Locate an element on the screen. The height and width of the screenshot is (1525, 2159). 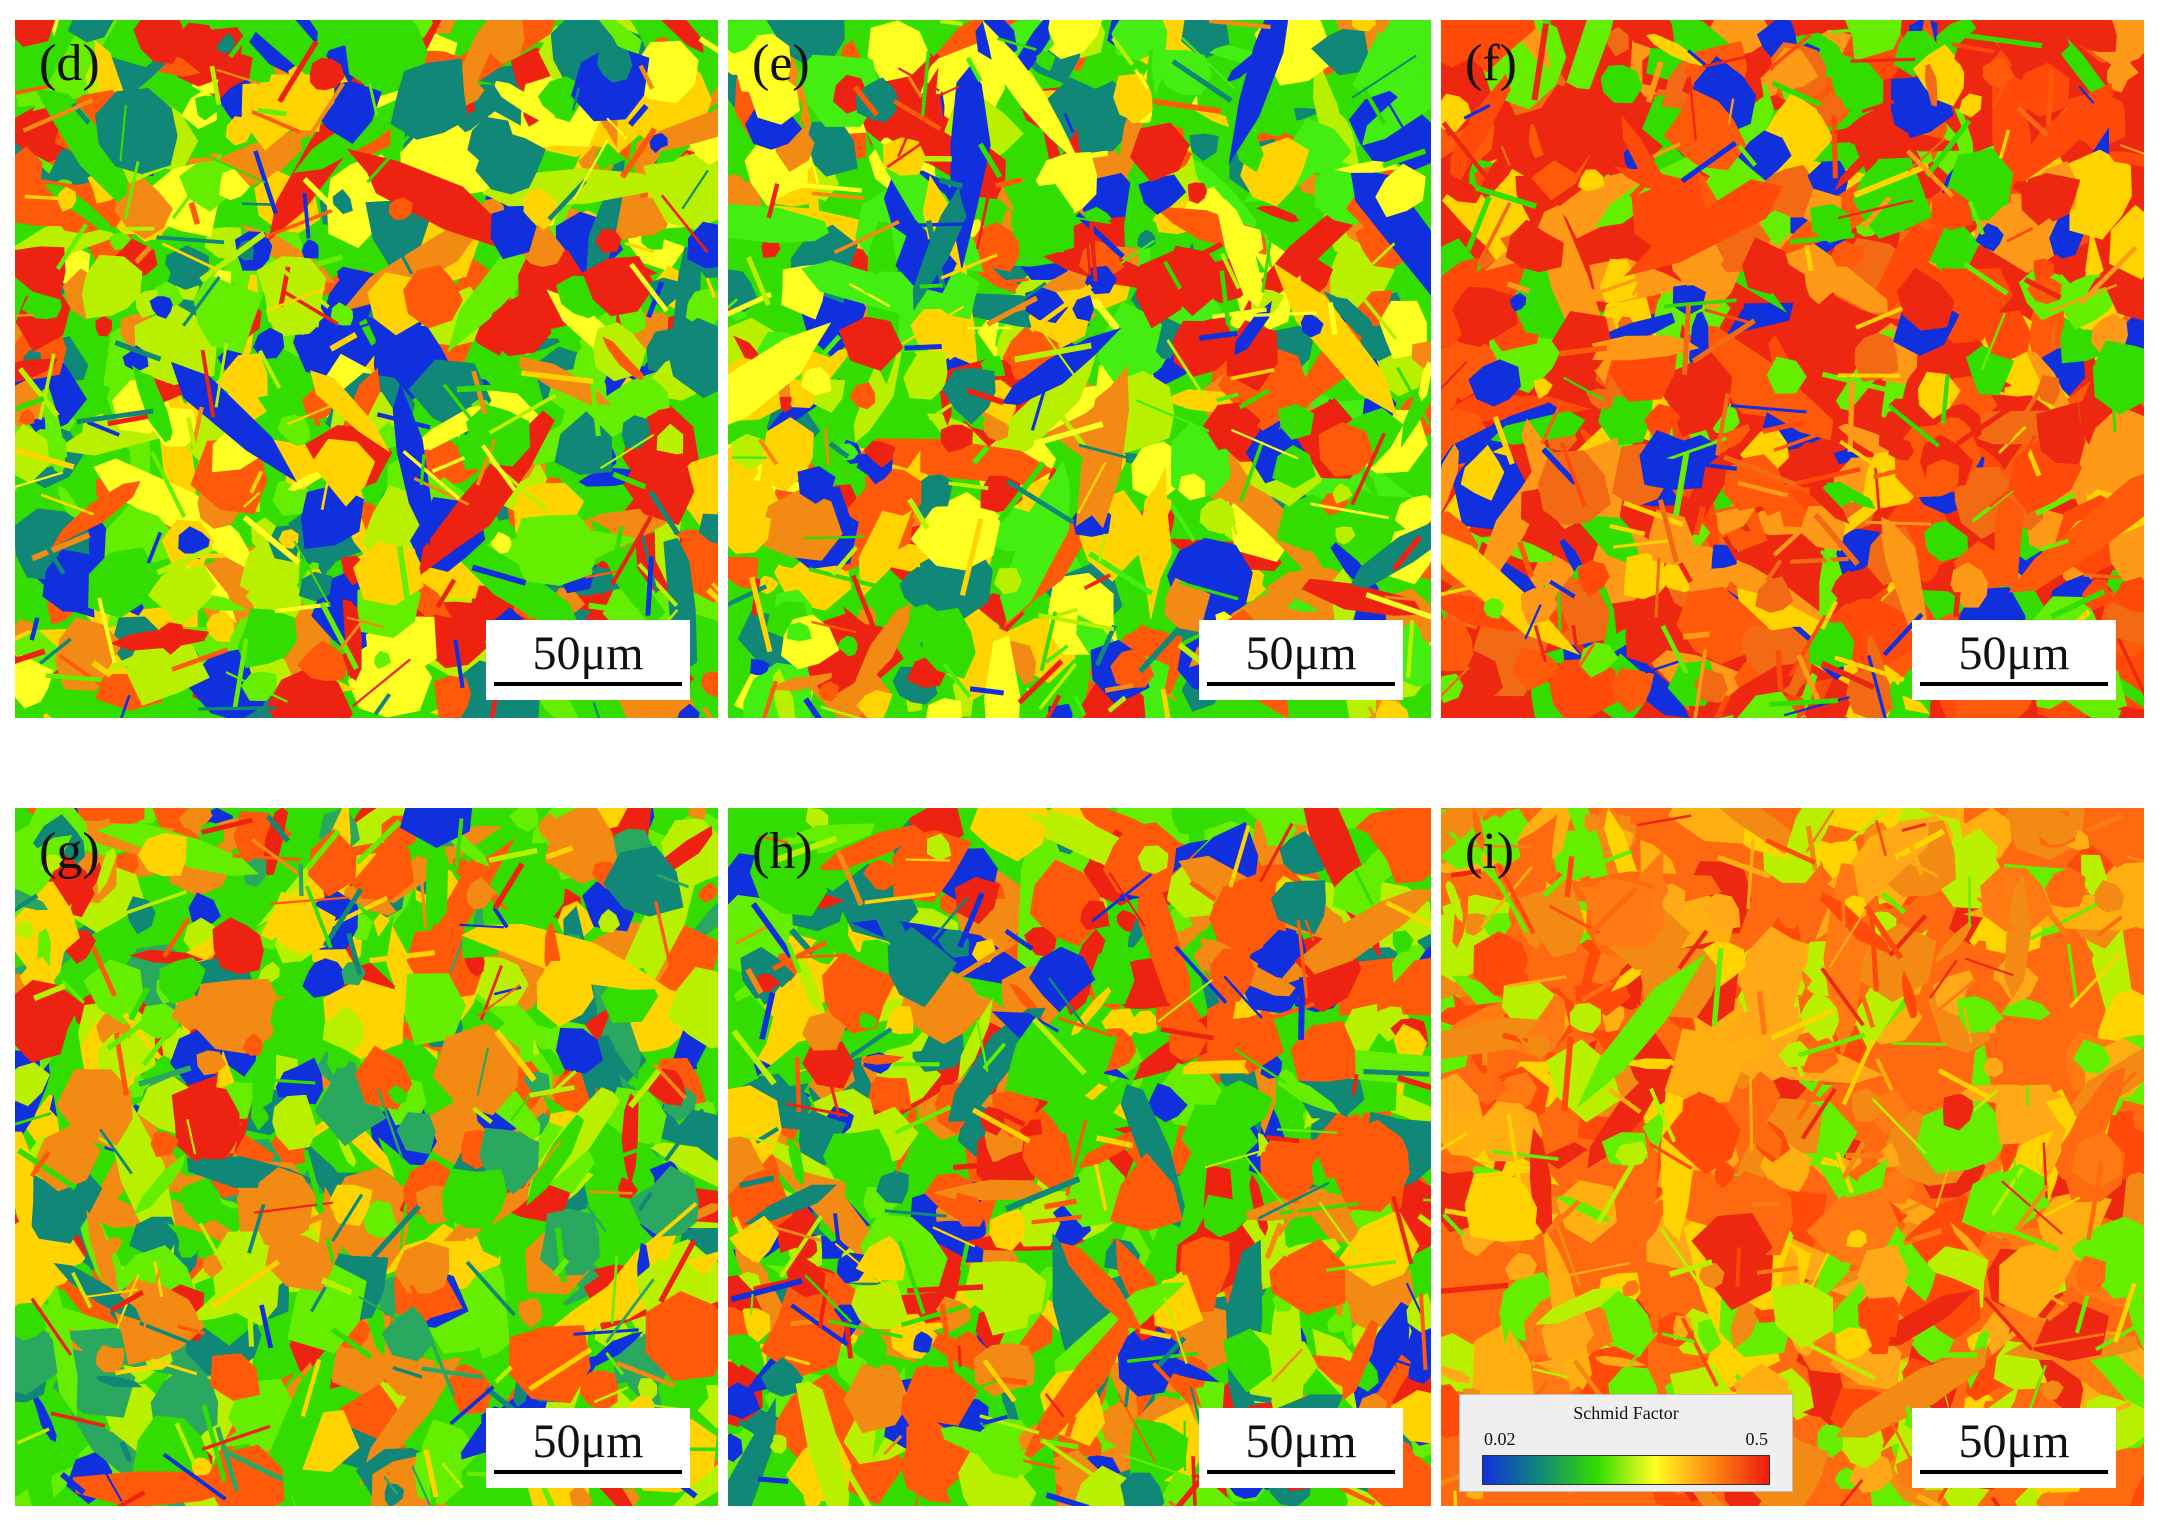
legend-max: 0.5 is located at coordinates (1757, 1439).